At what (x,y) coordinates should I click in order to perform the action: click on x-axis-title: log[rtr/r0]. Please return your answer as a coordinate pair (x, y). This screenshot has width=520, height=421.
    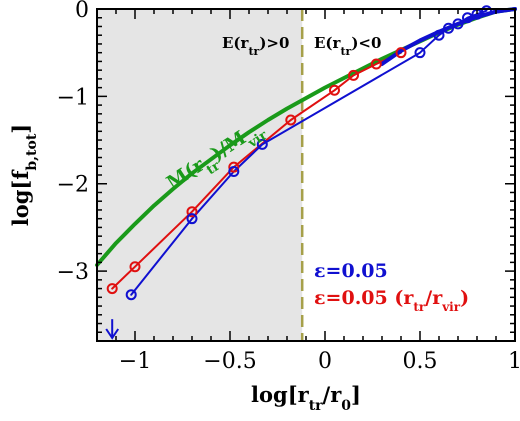
    Looking at the image, I should click on (306, 398).